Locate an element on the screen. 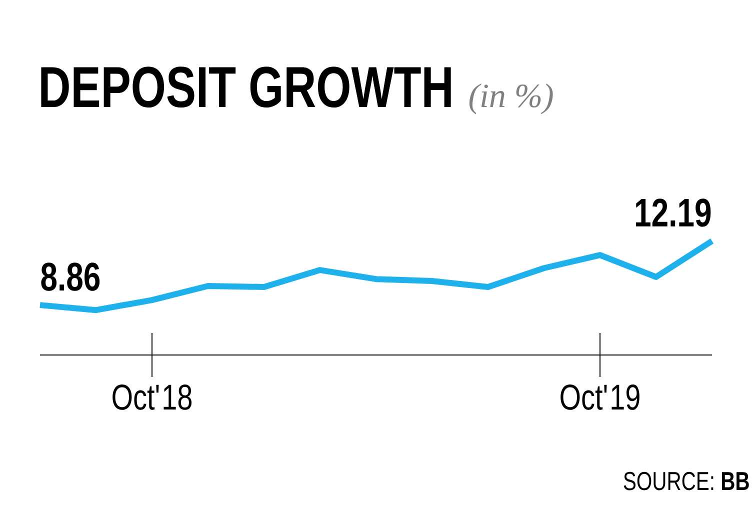  x-tick-label: Oct'18 is located at coordinates (152, 397).